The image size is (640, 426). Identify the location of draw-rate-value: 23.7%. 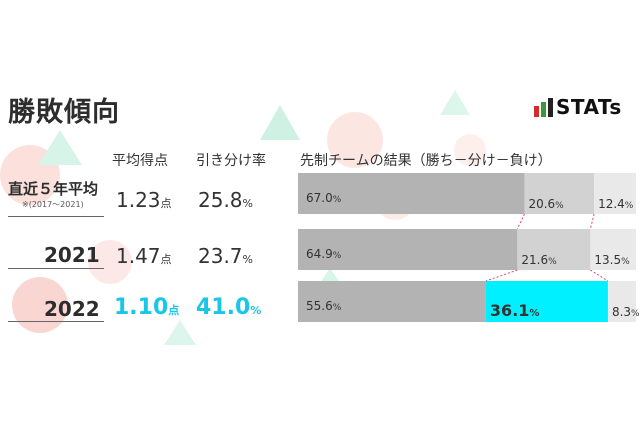
(225, 256).